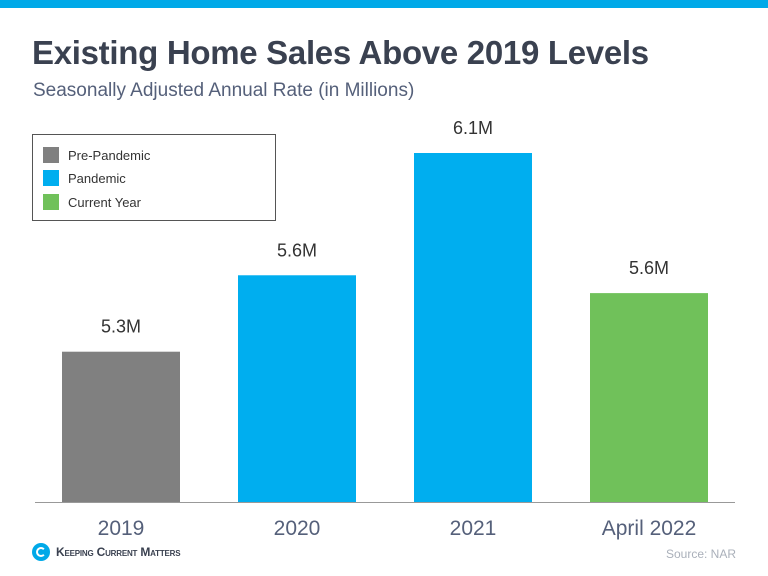  I want to click on legend-item-pre-pandemic: Pre-Pandemic, so click(96, 155).